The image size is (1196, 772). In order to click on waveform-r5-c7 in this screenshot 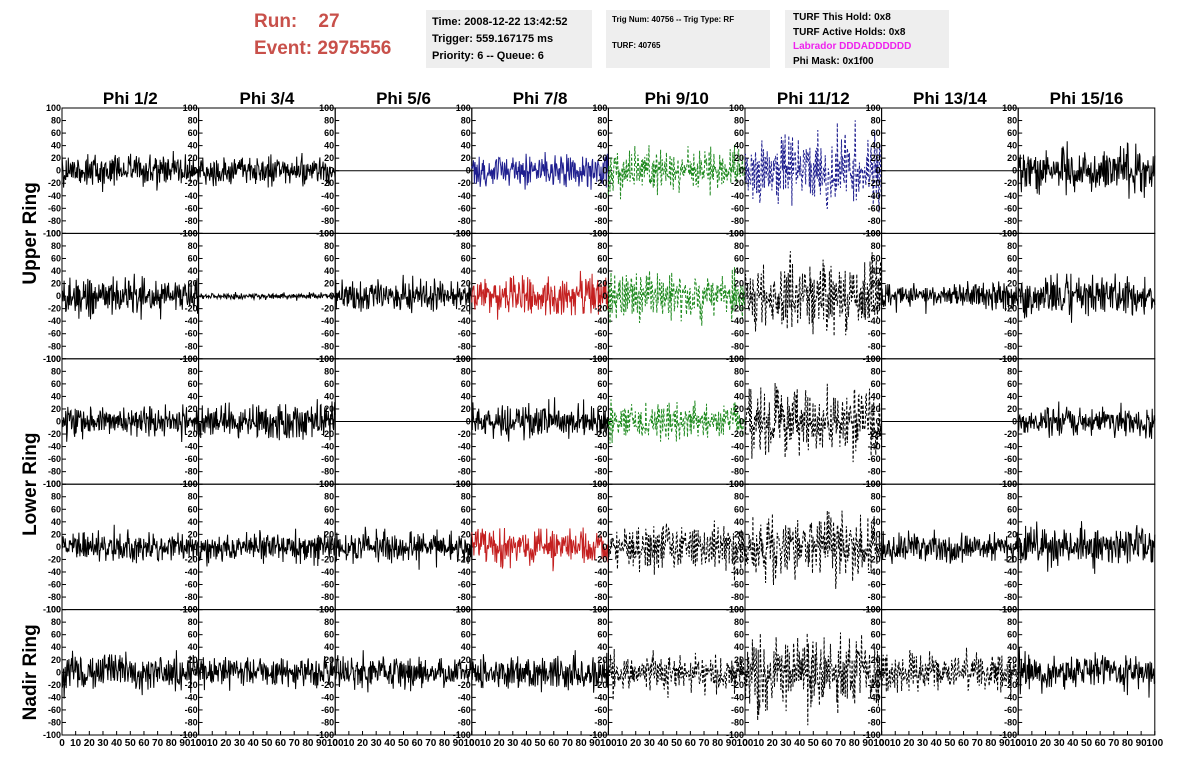, I will do `click(950, 672)`.